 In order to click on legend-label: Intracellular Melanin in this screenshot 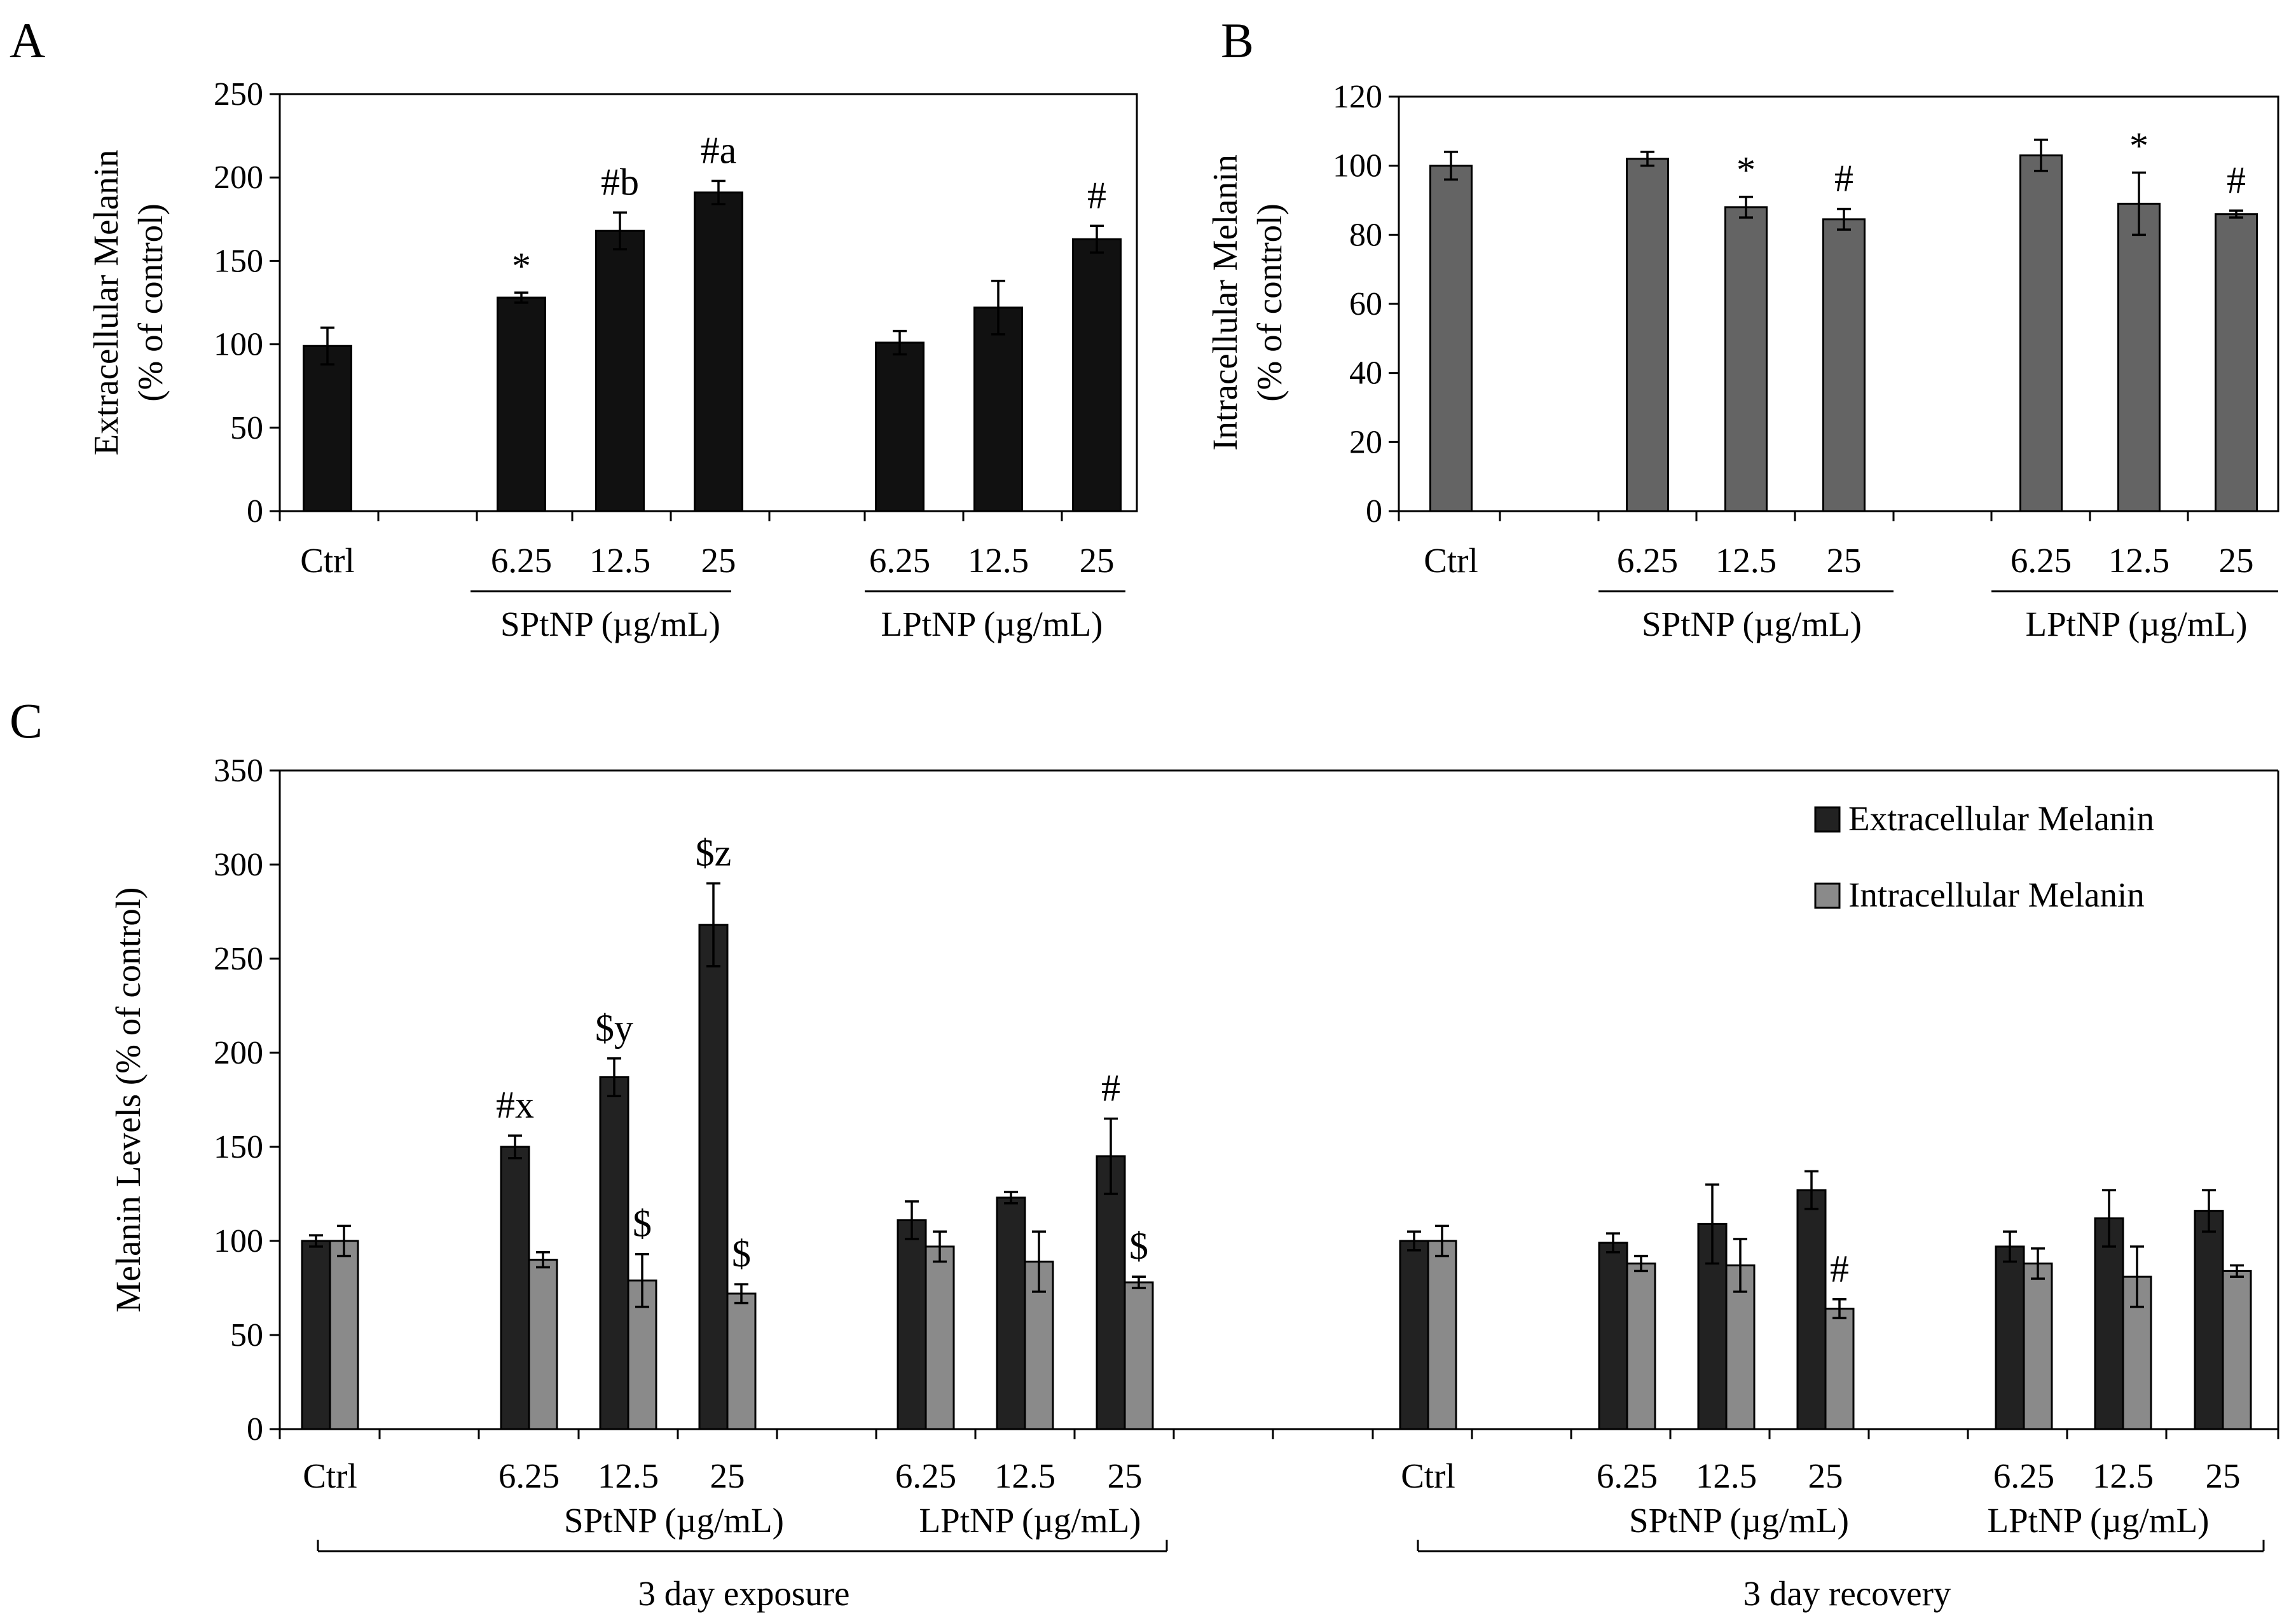, I will do `click(1996, 894)`.